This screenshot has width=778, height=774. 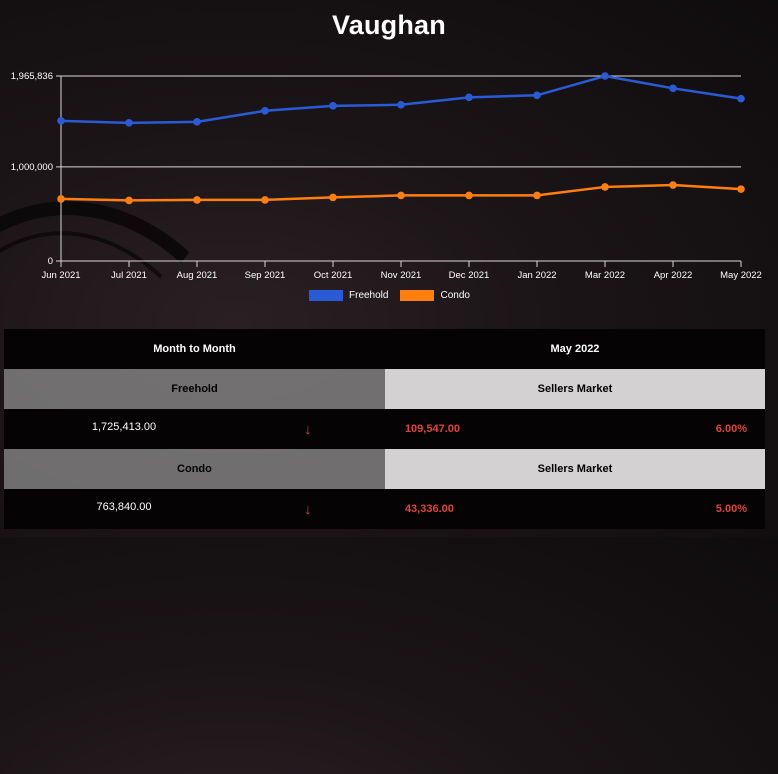 What do you see at coordinates (673, 275) in the screenshot?
I see `x-tick-label: Apr 2022` at bounding box center [673, 275].